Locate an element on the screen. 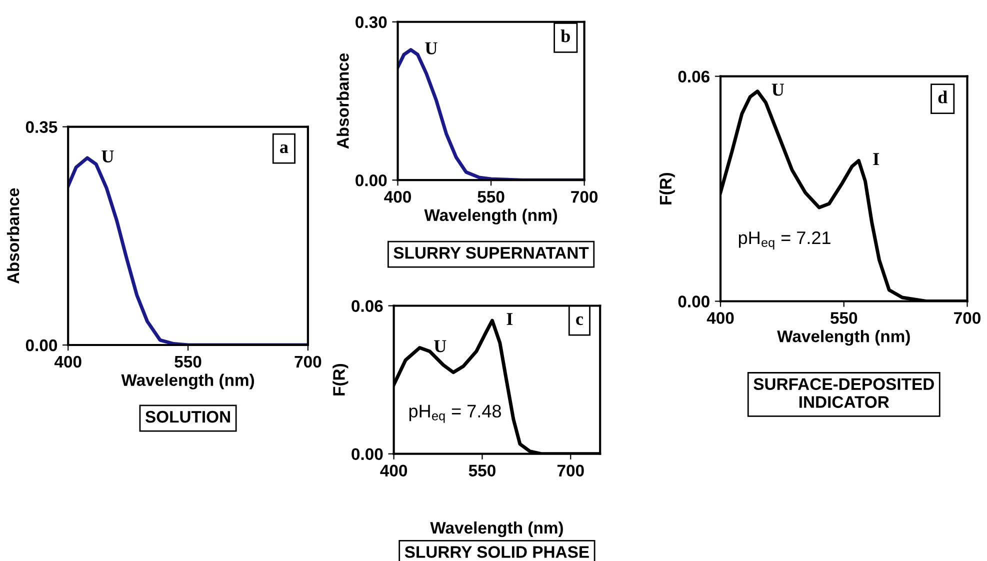 This screenshot has width=987, height=561. annotation: d is located at coordinates (943, 97).